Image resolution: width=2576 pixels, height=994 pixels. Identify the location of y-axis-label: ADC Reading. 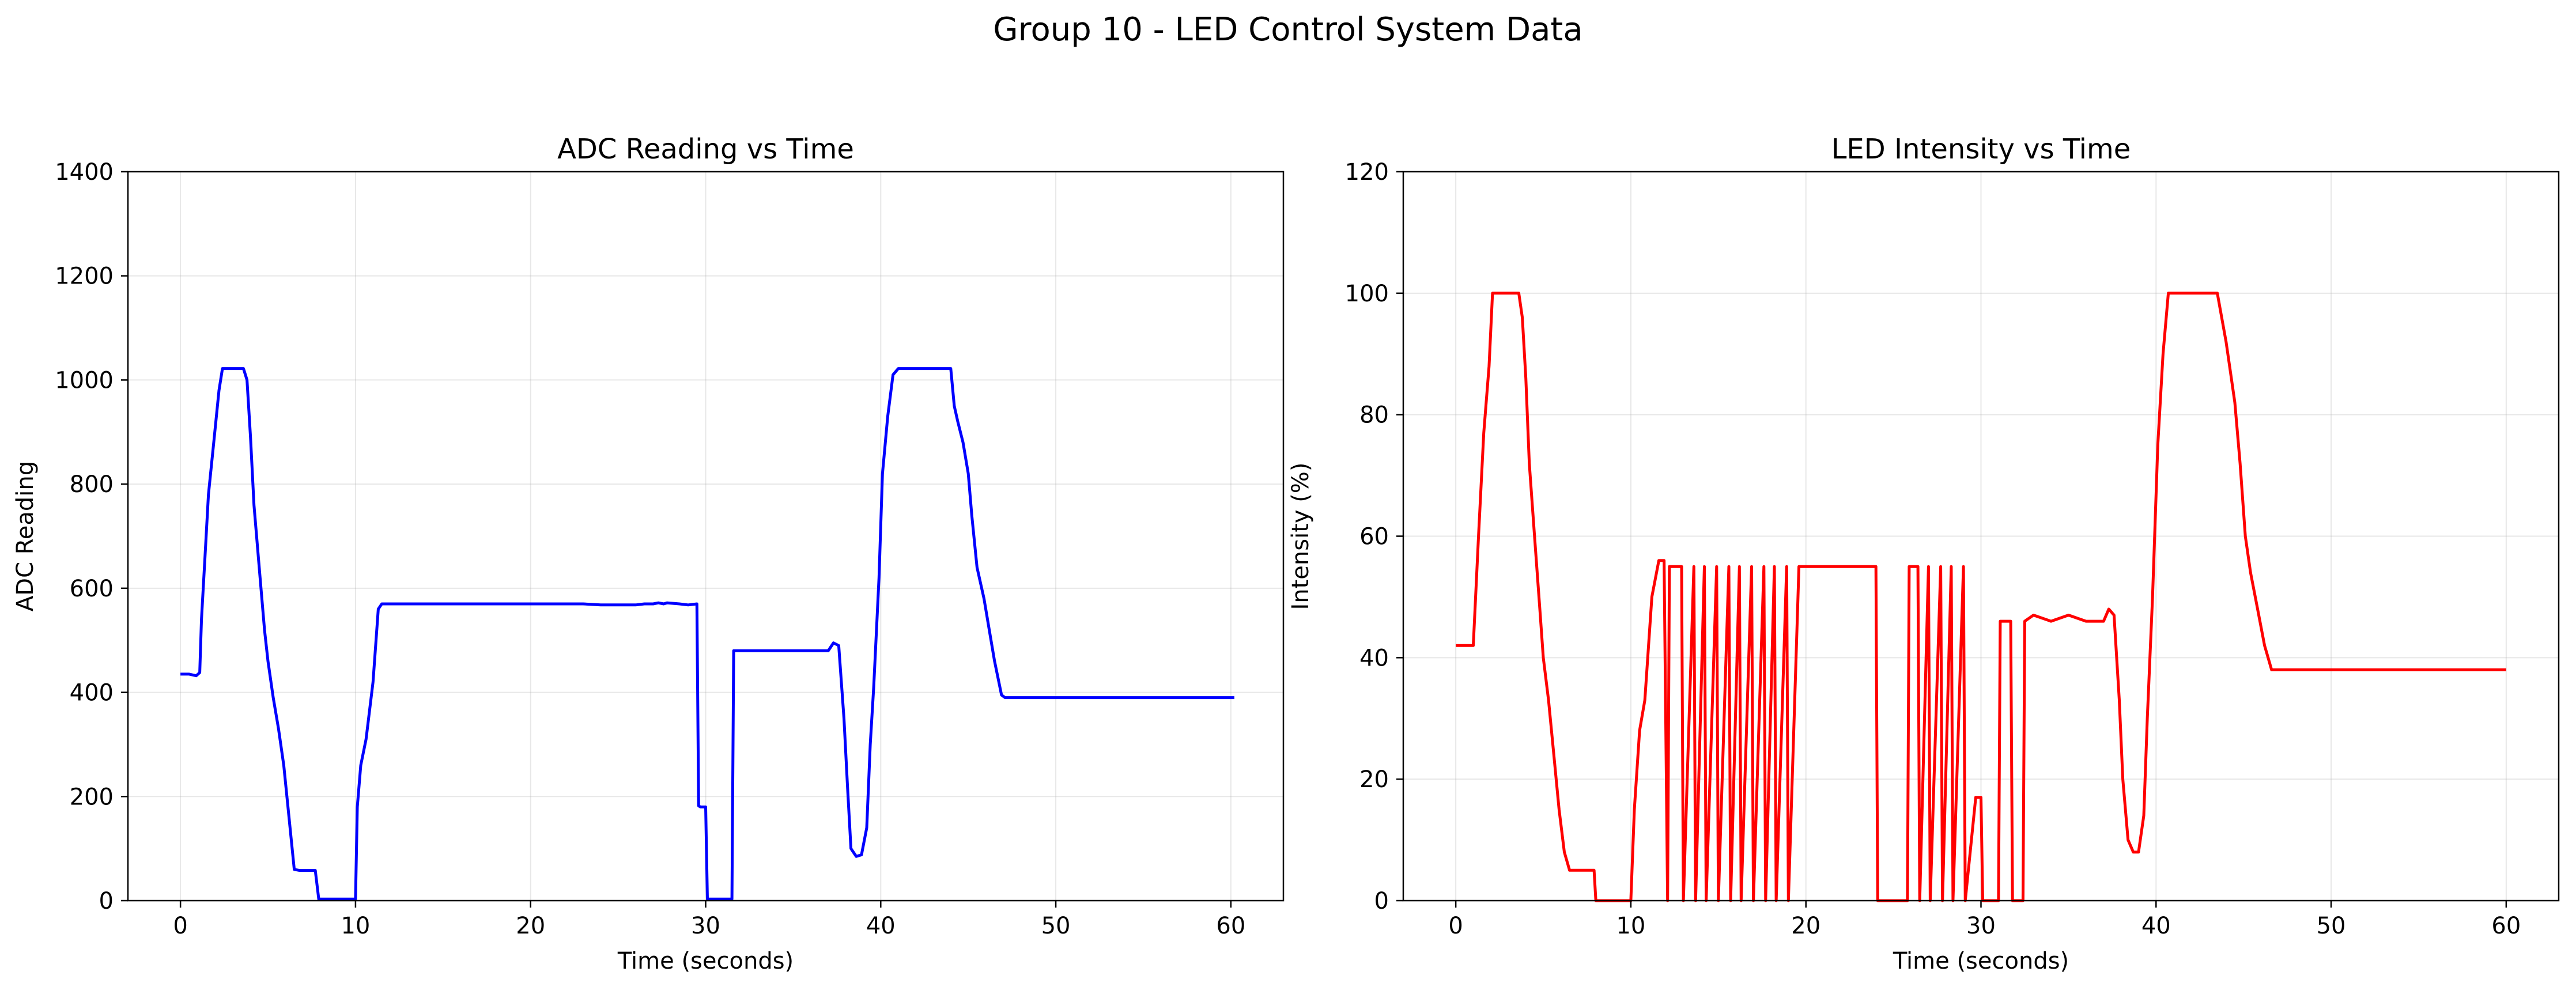
(25, 536).